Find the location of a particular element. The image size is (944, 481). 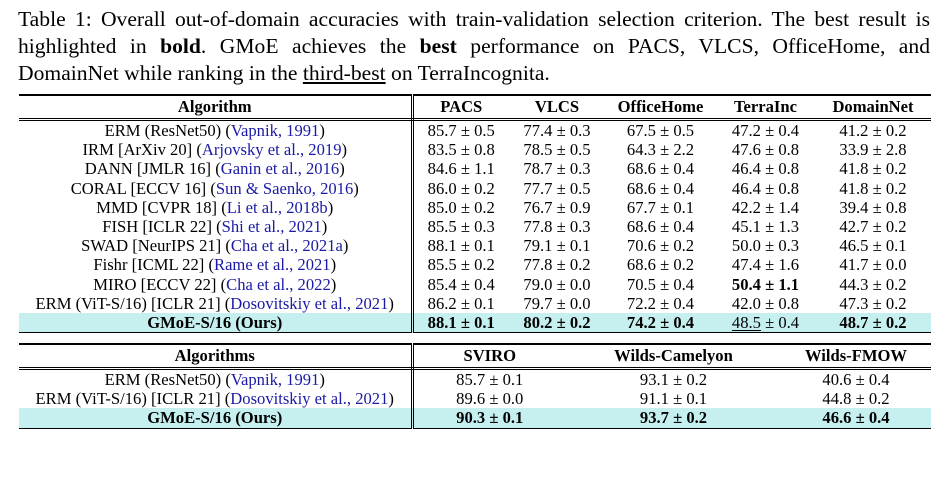

citation-link: Sun & Saenko, 2016 is located at coordinates (284, 188).